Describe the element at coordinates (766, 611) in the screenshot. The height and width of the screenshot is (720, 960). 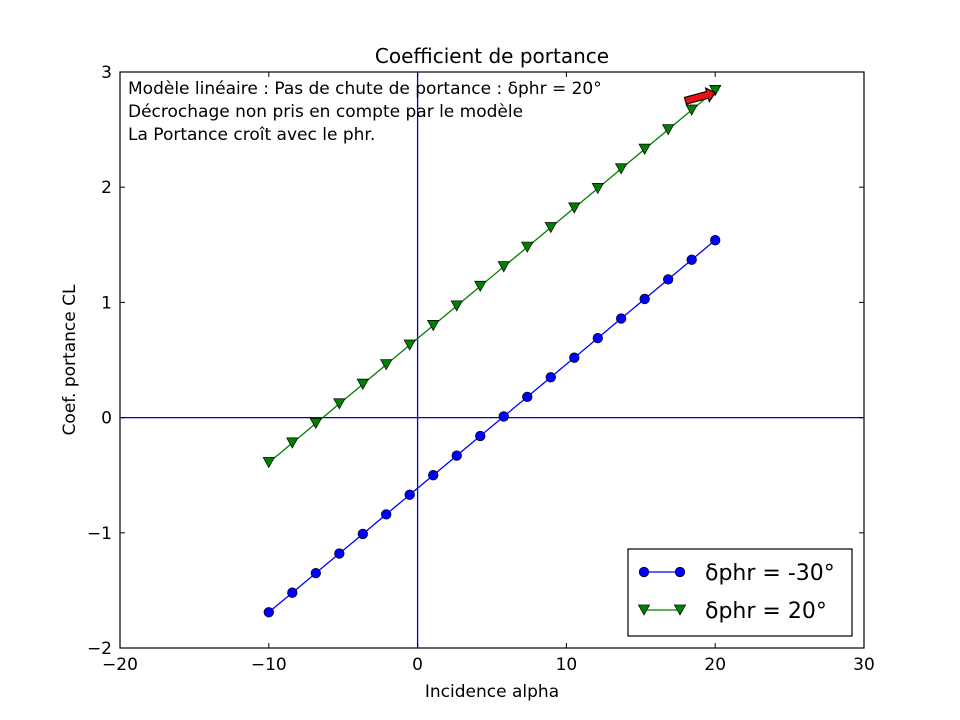
I see `legend-label-series-2: δphr = 20°` at that location.